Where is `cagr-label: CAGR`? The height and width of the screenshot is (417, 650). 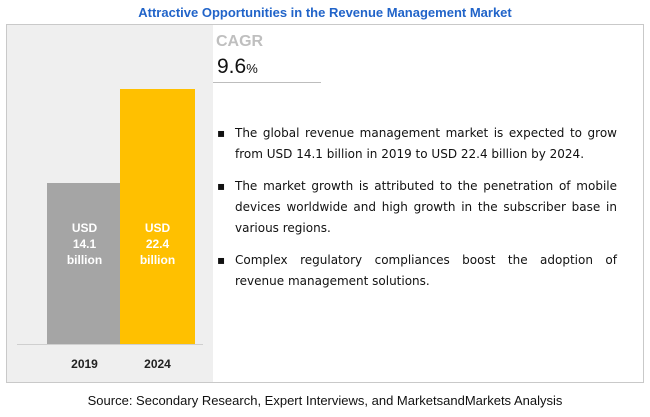
cagr-label: CAGR is located at coordinates (240, 41).